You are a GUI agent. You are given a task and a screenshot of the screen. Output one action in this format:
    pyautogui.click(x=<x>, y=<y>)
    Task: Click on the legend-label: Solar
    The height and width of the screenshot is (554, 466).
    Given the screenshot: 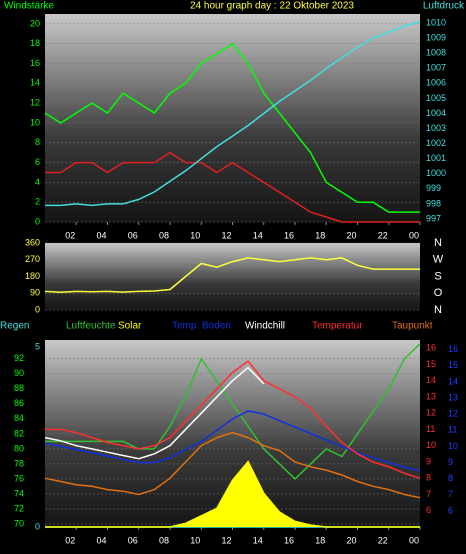 What is the action you would take?
    pyautogui.click(x=130, y=326)
    